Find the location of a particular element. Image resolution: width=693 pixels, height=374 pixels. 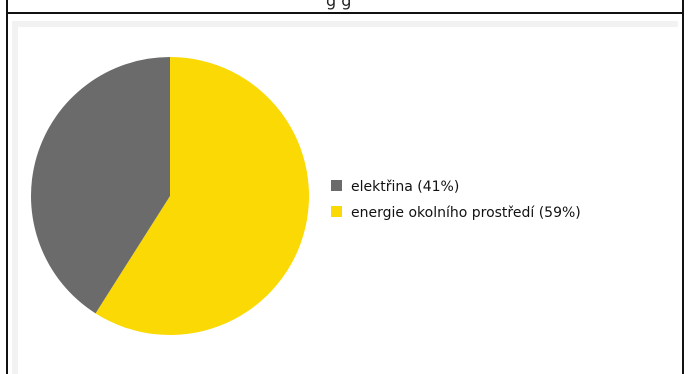

header-title: g g is located at coordinates (339, 5).